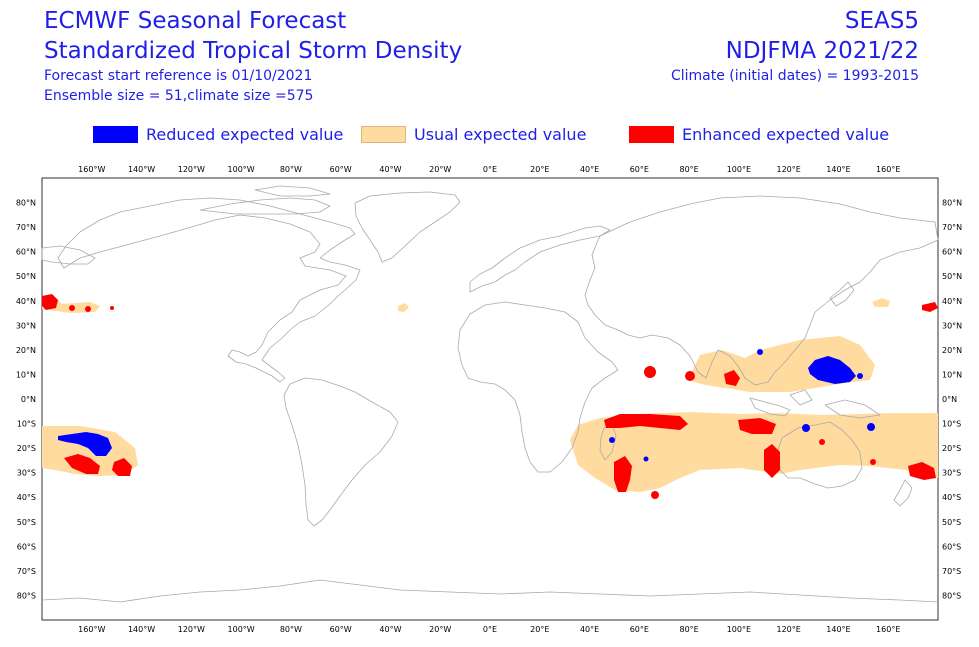 This screenshot has width=979, height=647. What do you see at coordinates (407, 227) in the screenshot?
I see `coast-greenland` at bounding box center [407, 227].